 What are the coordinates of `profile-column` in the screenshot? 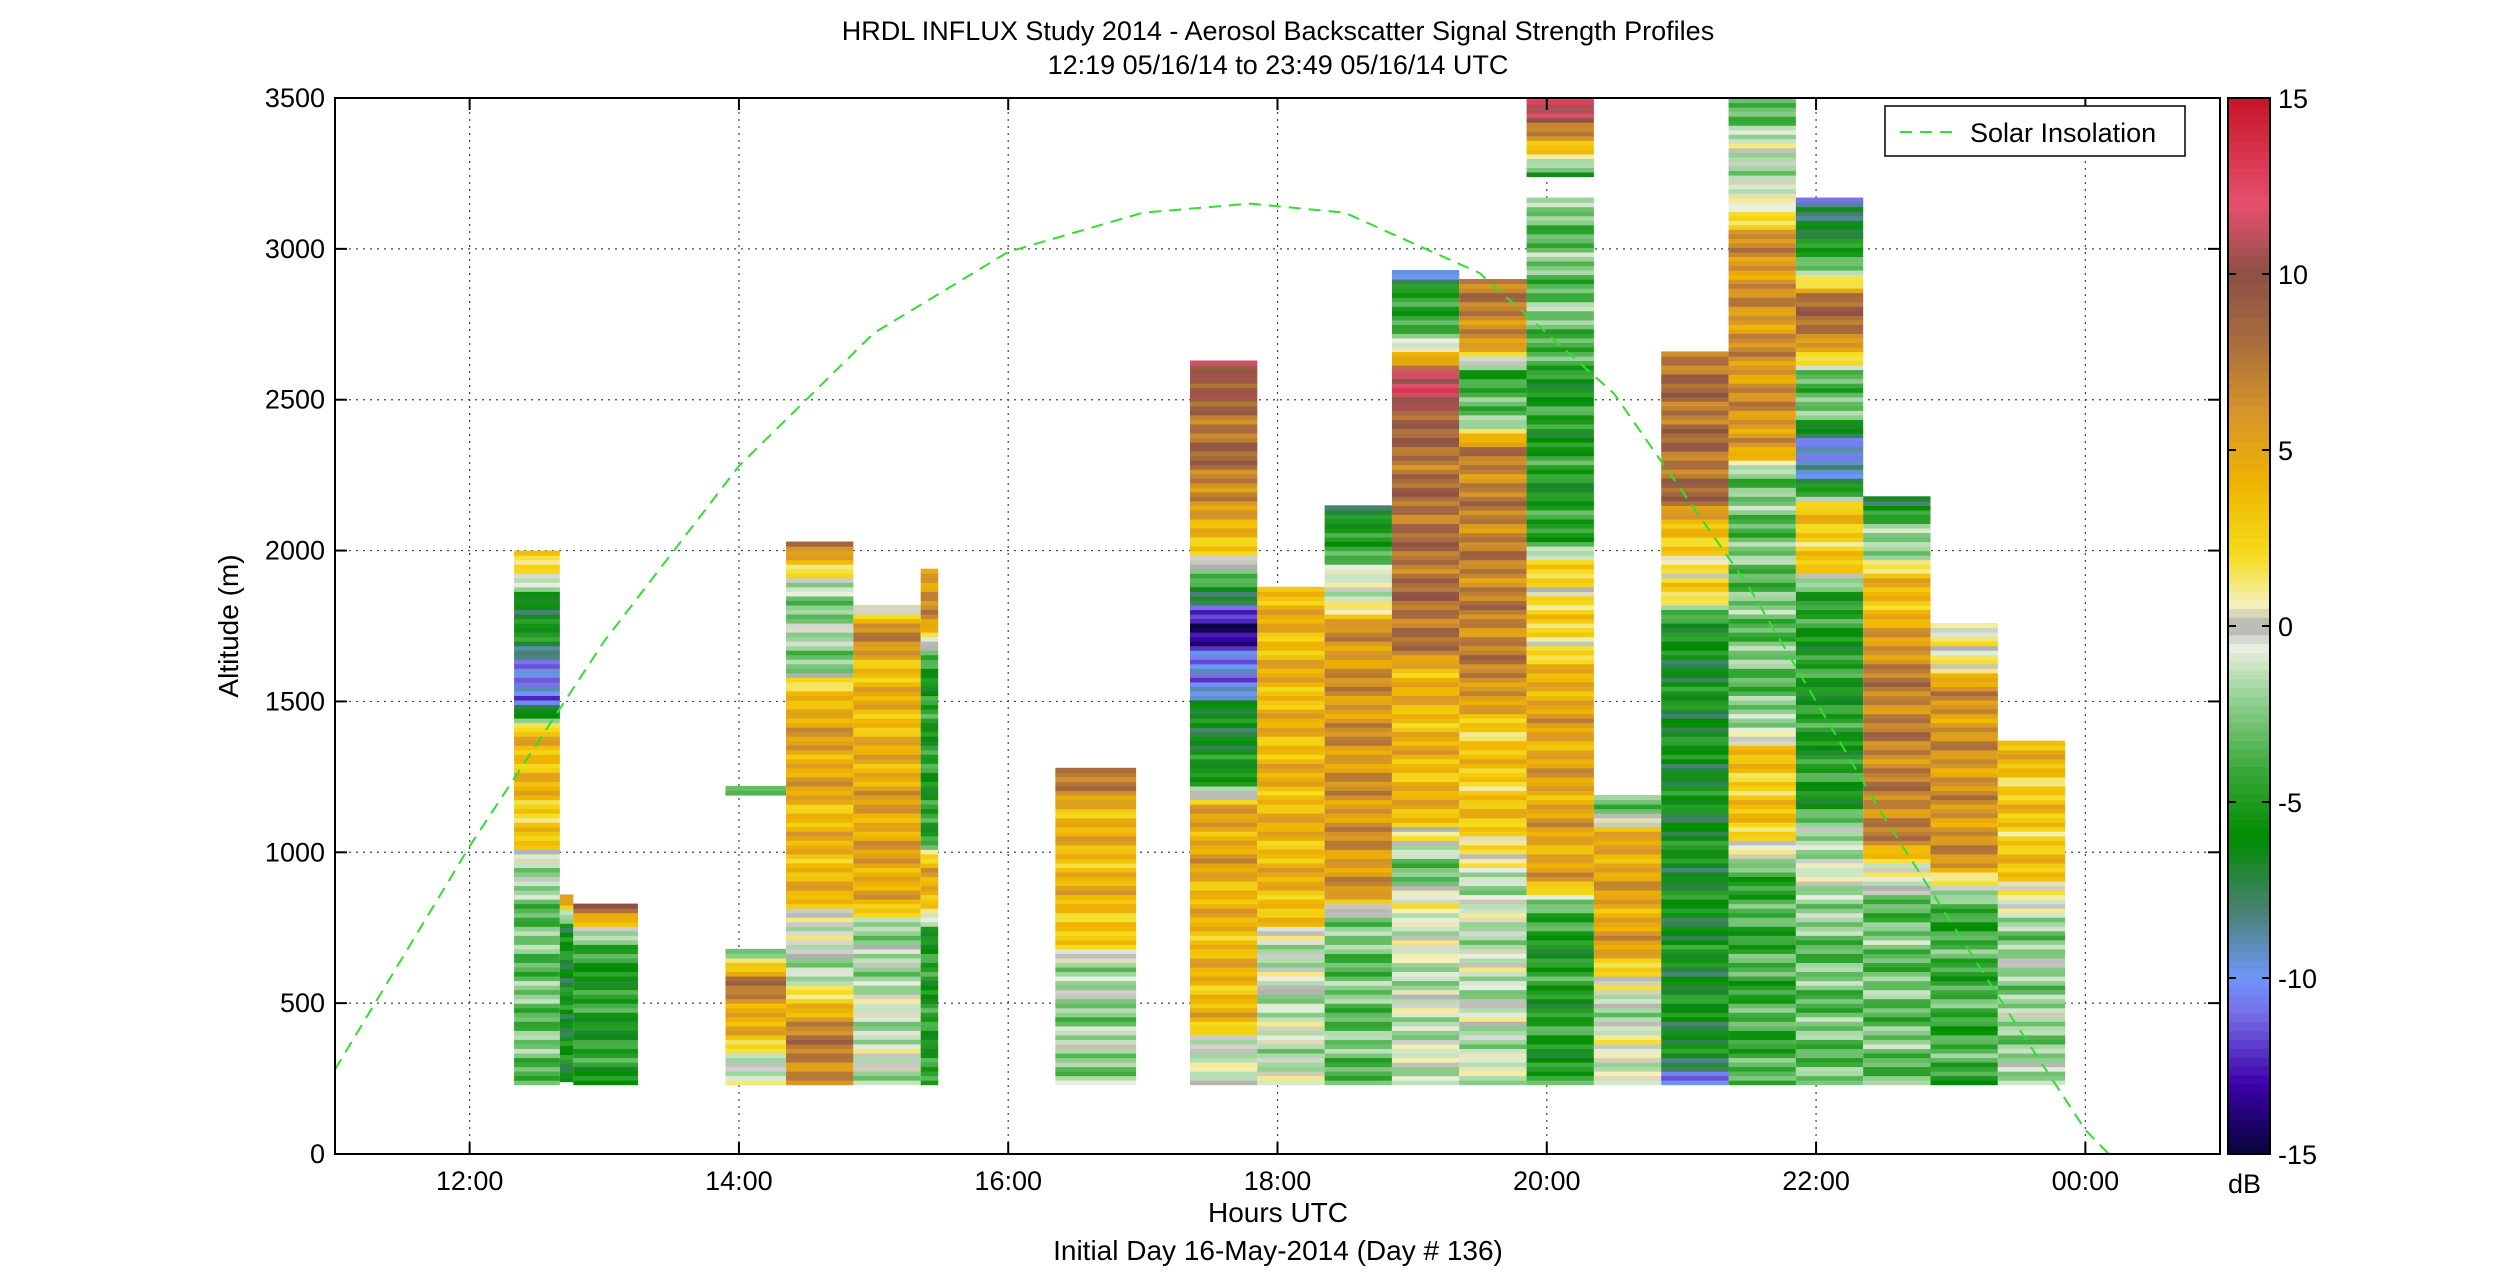 It's located at (1829, 641).